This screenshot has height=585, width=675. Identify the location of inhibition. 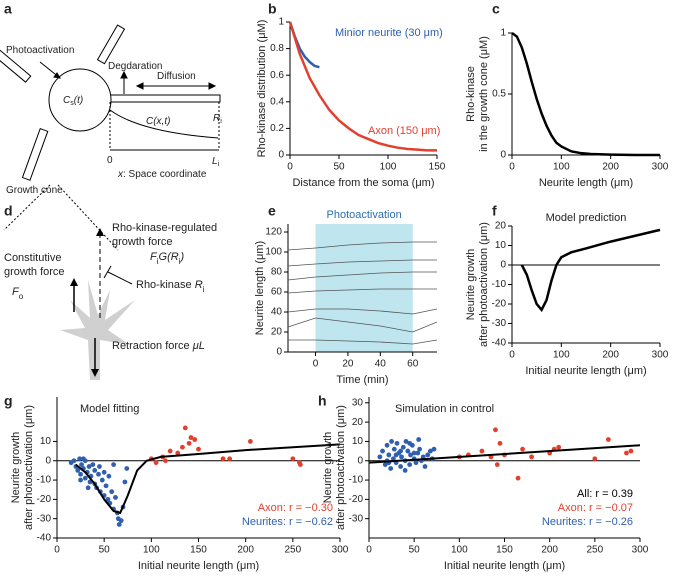
(107, 272).